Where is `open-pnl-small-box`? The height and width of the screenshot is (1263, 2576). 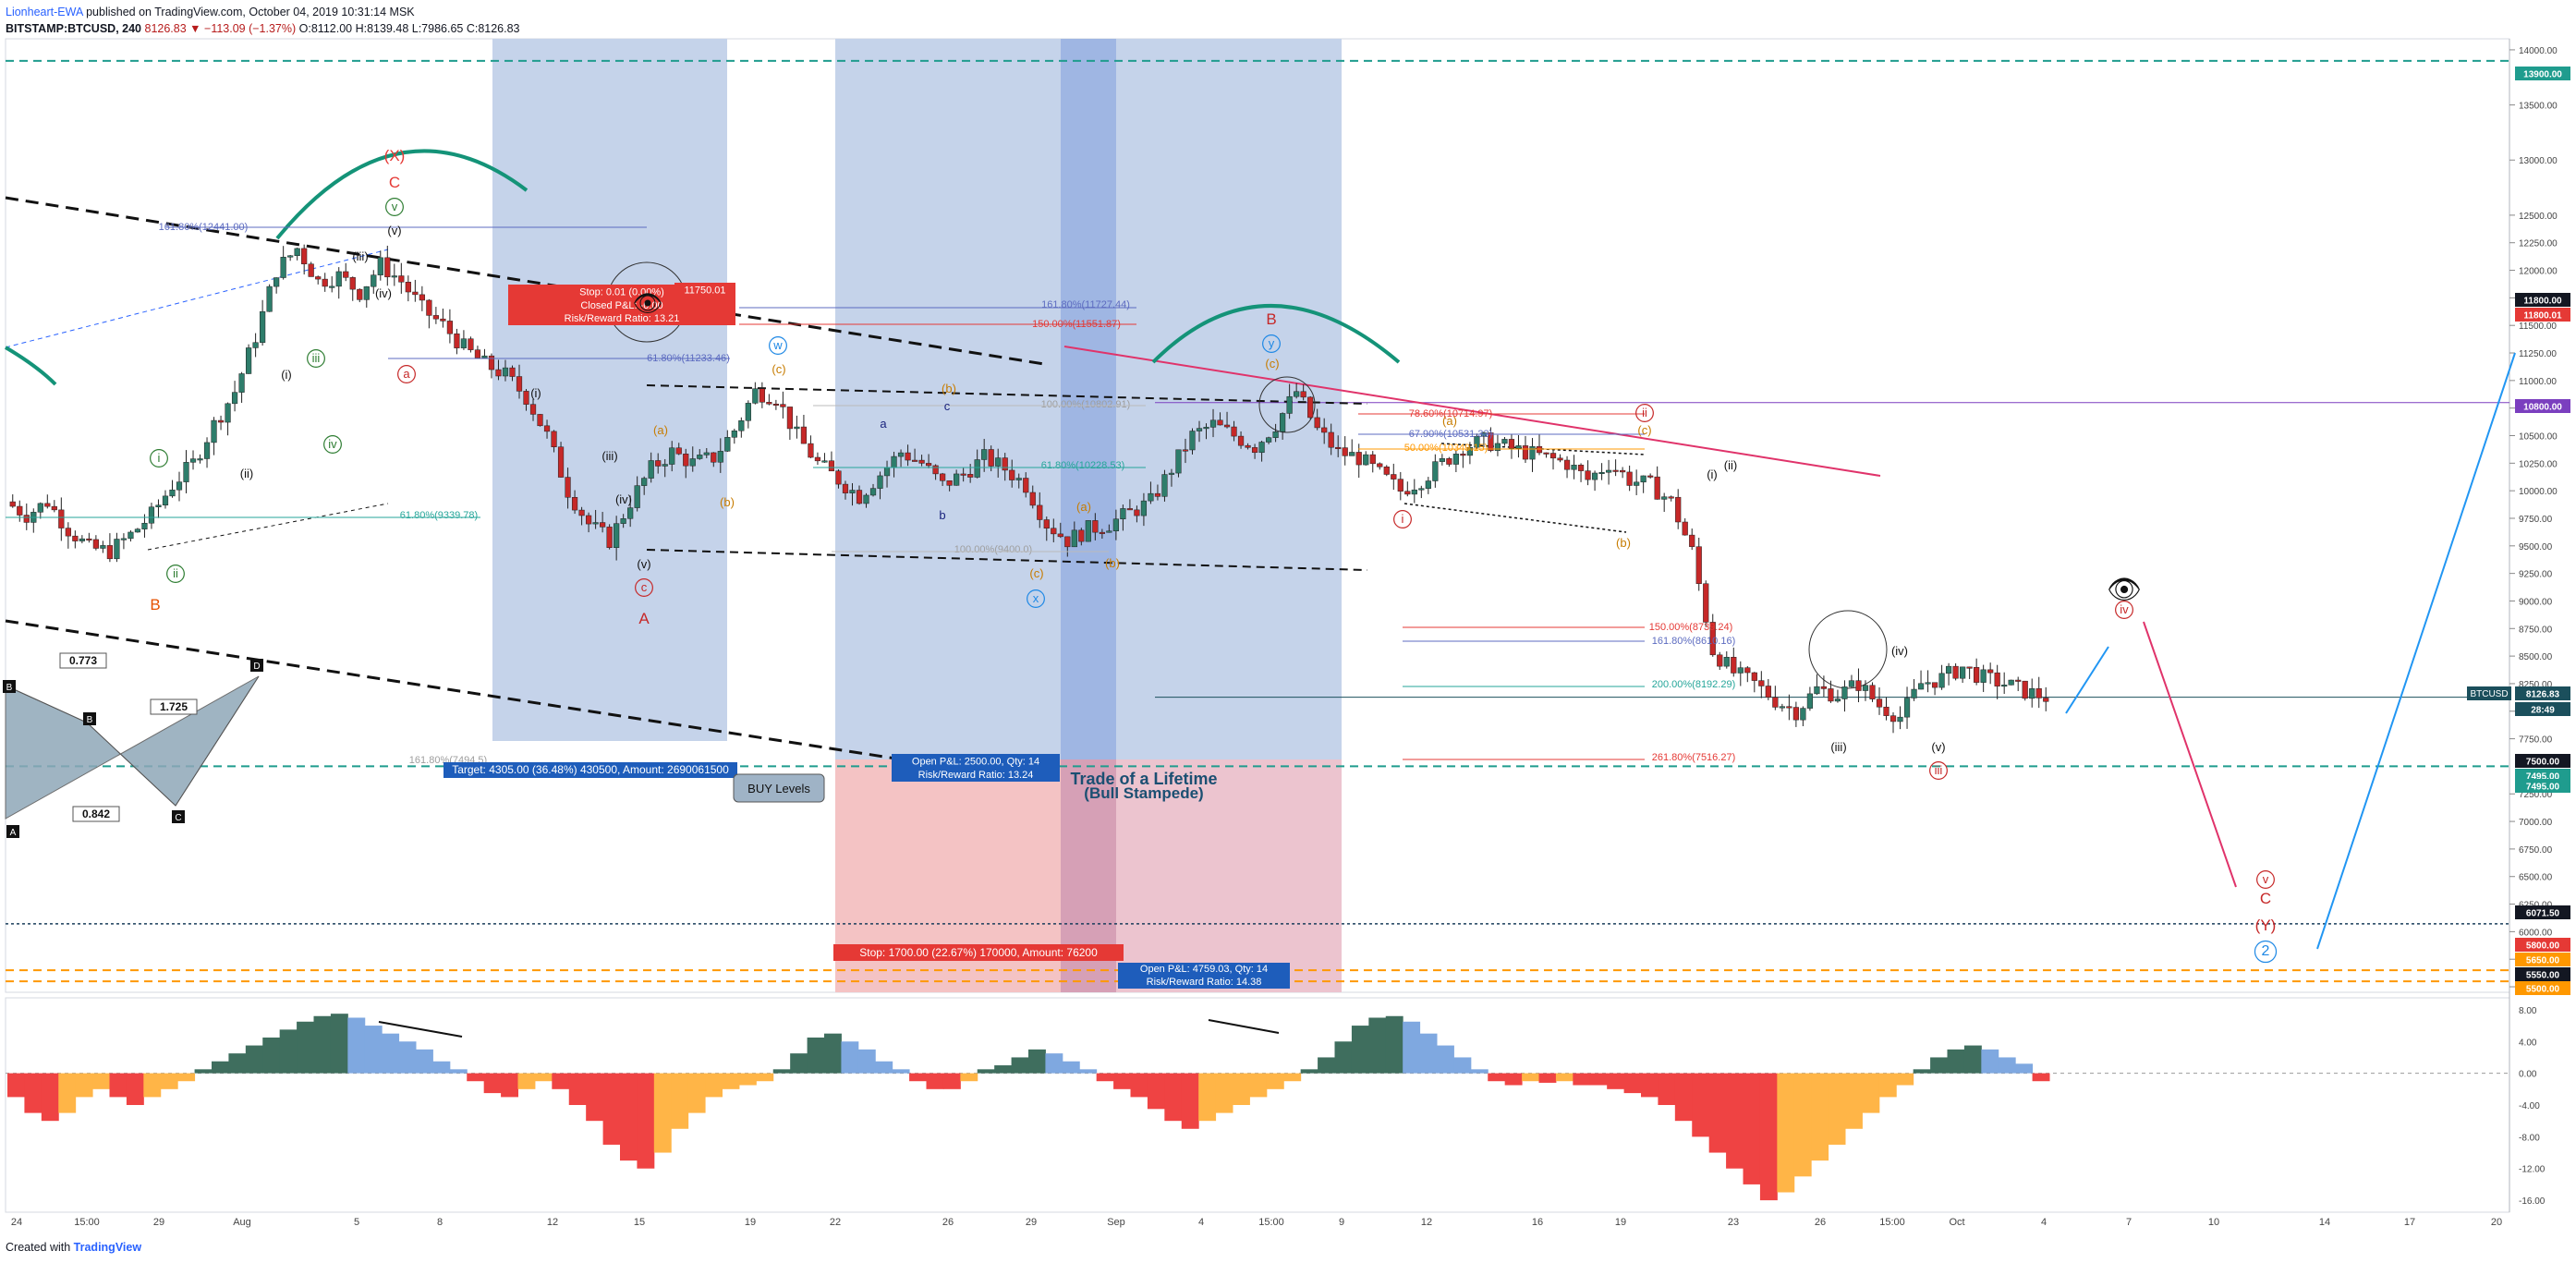 open-pnl-small-box is located at coordinates (976, 761).